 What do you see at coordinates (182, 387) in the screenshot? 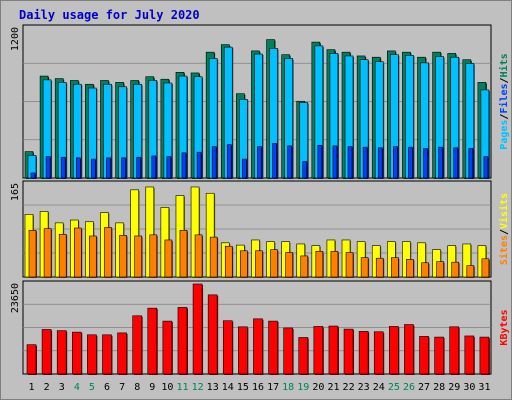
I see `x-tick-label: 11` at bounding box center [182, 387].